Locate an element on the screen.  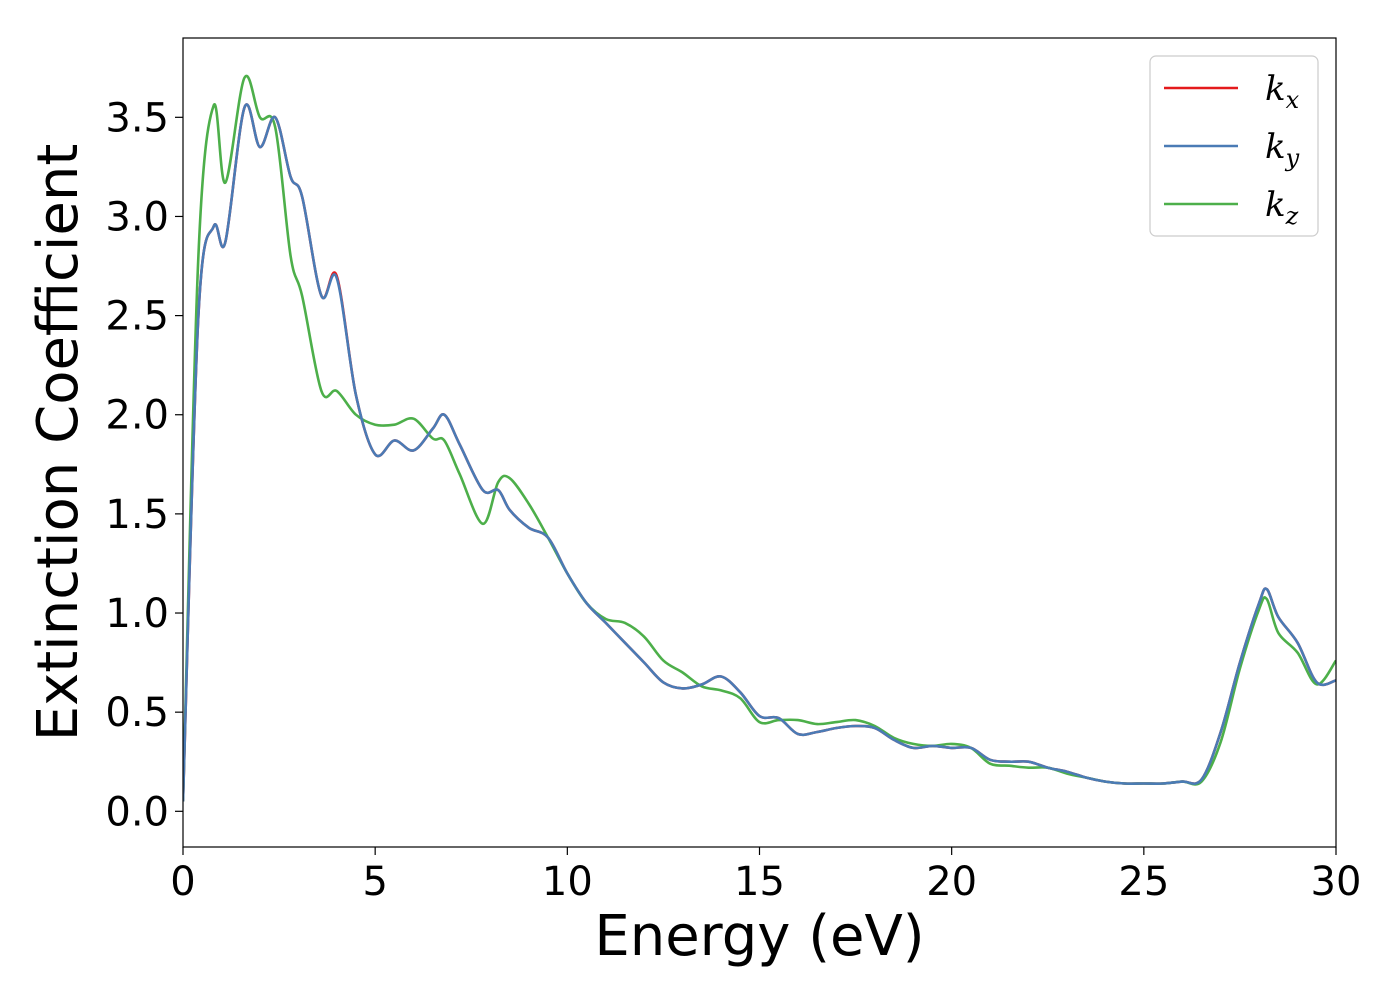
x-tick-label: 5 is located at coordinates (374, 882).